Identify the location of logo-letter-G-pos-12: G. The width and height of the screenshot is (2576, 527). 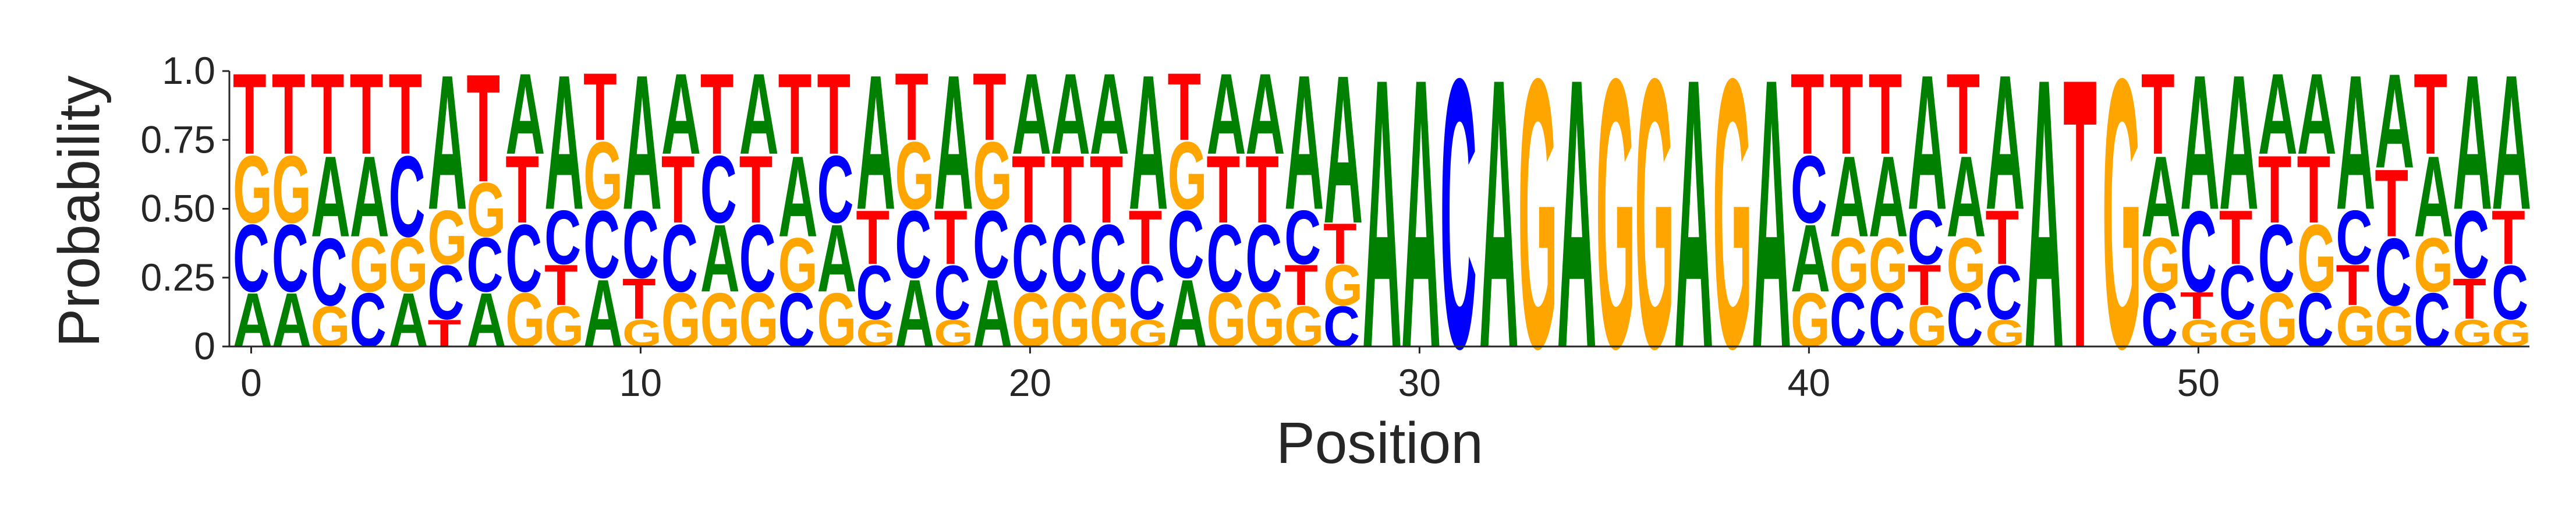
(720, 320).